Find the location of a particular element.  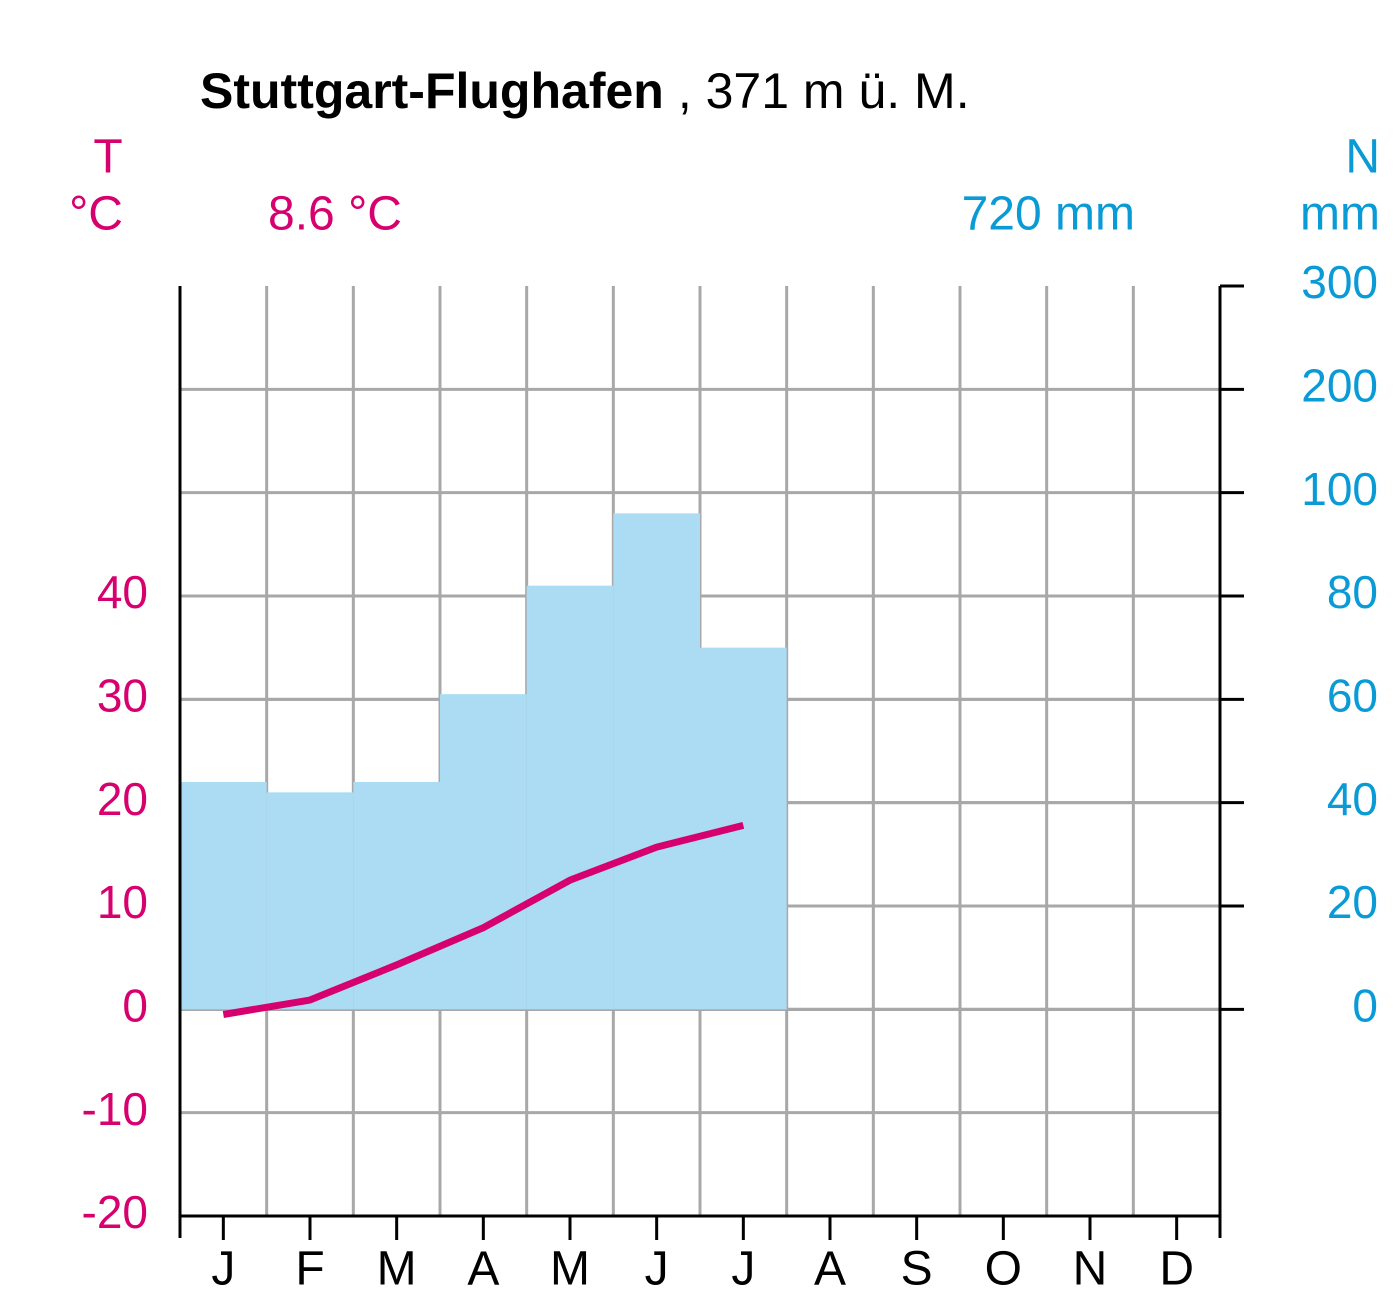

y-tick-label: 30 is located at coordinates (122, 695).